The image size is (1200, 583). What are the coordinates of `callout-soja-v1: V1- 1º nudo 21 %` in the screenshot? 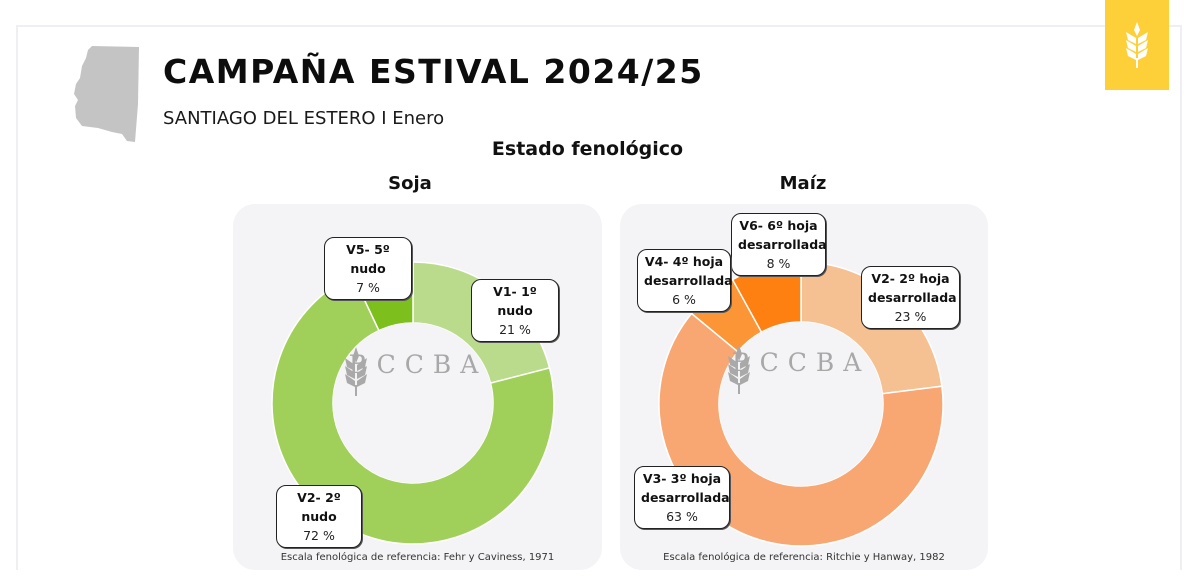 It's located at (515, 310).